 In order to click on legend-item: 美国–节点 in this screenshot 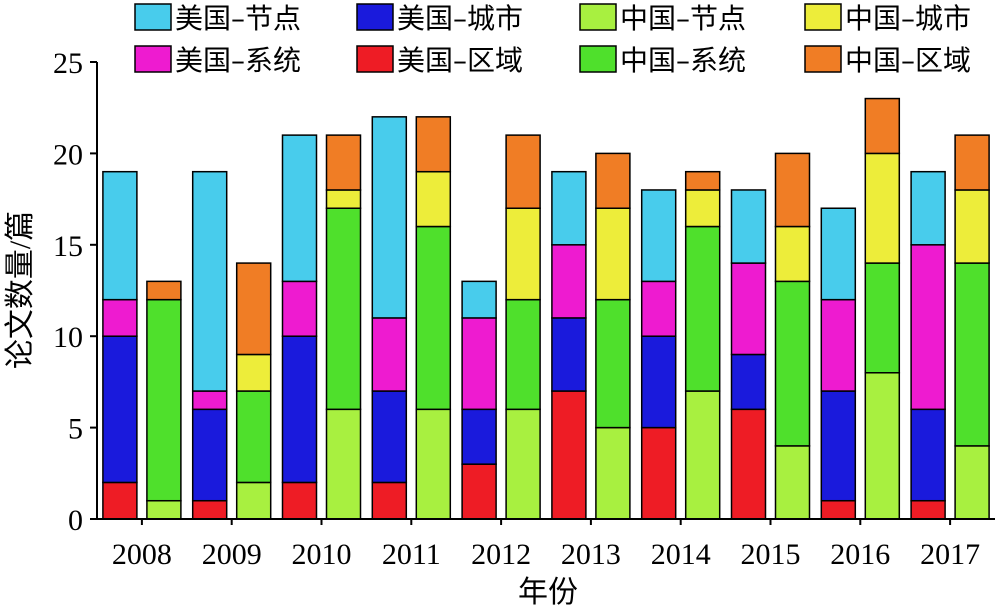, I will do `click(217, 18)`.